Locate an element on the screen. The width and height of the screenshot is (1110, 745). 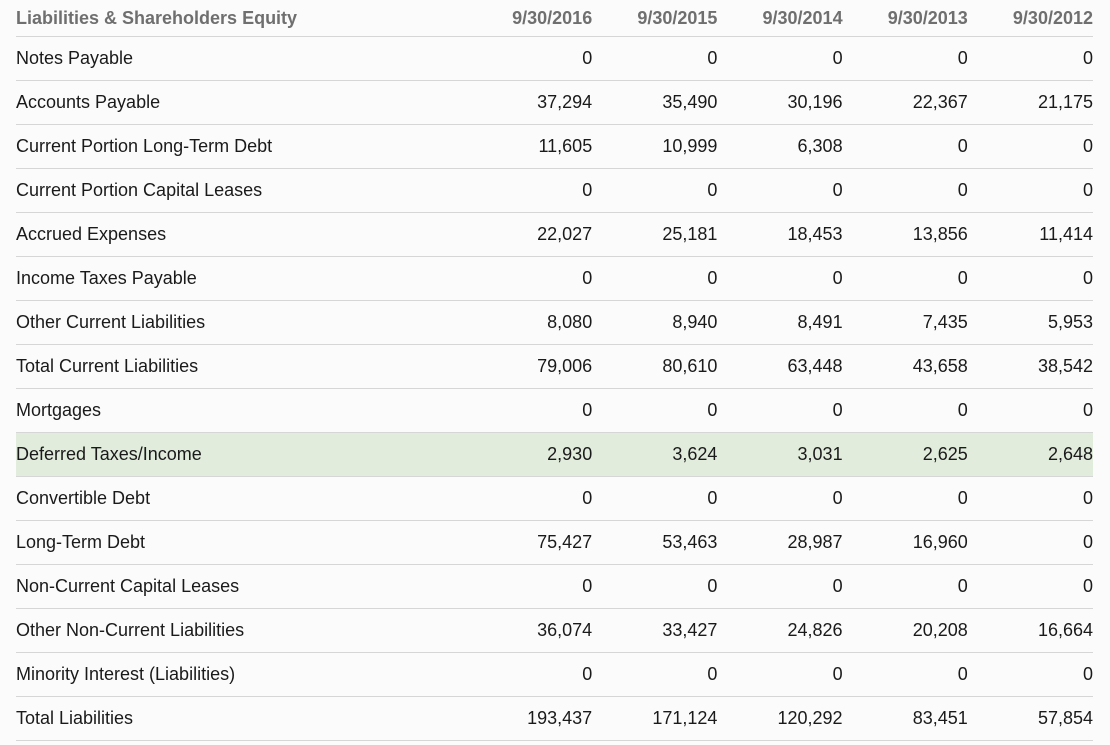
table-row: Non-Current Capital Leases 0 0 0 0 0 is located at coordinates (554, 586).